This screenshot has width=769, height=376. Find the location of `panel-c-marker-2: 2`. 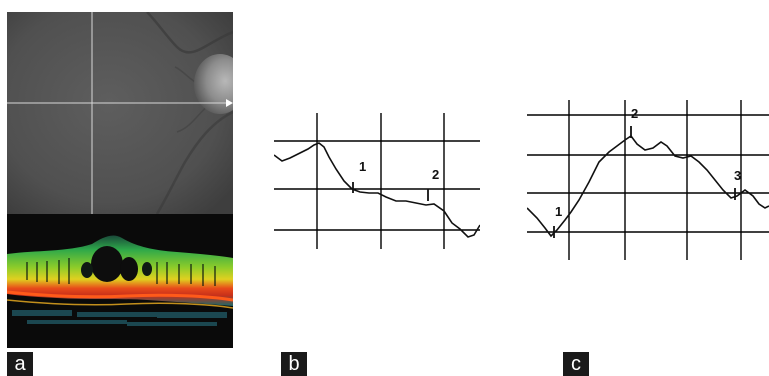

panel-c-marker-2: 2 is located at coordinates (634, 113).